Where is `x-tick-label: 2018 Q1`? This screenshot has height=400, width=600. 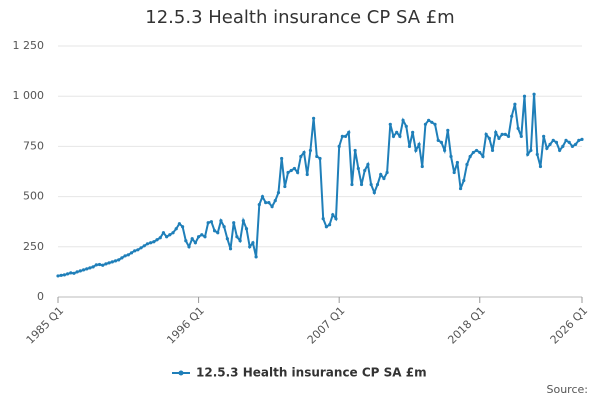 x-tick-label: 2018 Q1 is located at coordinates (466, 325).